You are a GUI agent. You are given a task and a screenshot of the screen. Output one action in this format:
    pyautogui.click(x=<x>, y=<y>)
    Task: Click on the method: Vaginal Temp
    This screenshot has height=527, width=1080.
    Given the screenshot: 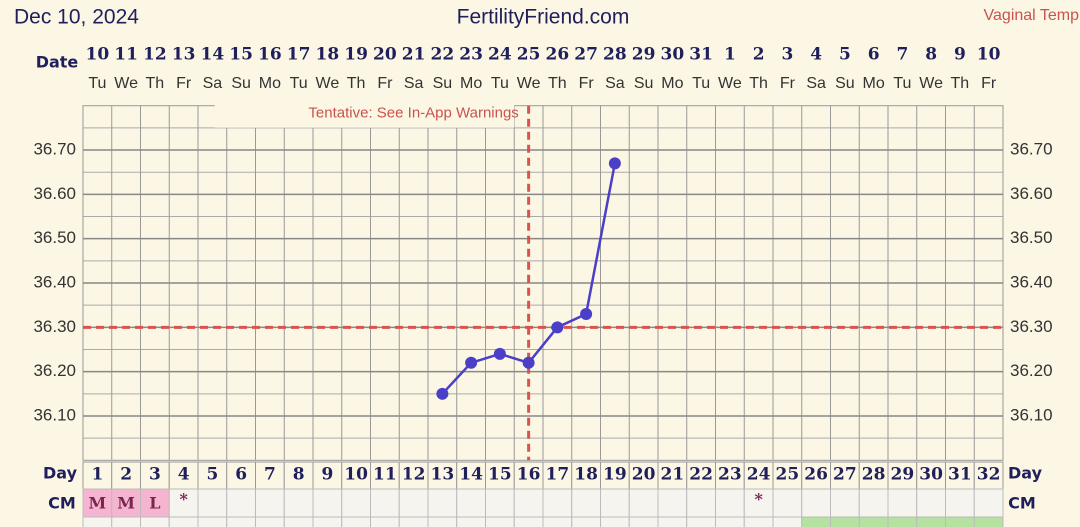 What is the action you would take?
    pyautogui.click(x=1032, y=15)
    